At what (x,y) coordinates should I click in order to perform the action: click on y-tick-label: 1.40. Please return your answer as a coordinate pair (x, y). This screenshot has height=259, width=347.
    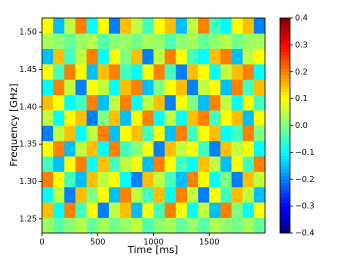
    Looking at the image, I should click on (28, 106).